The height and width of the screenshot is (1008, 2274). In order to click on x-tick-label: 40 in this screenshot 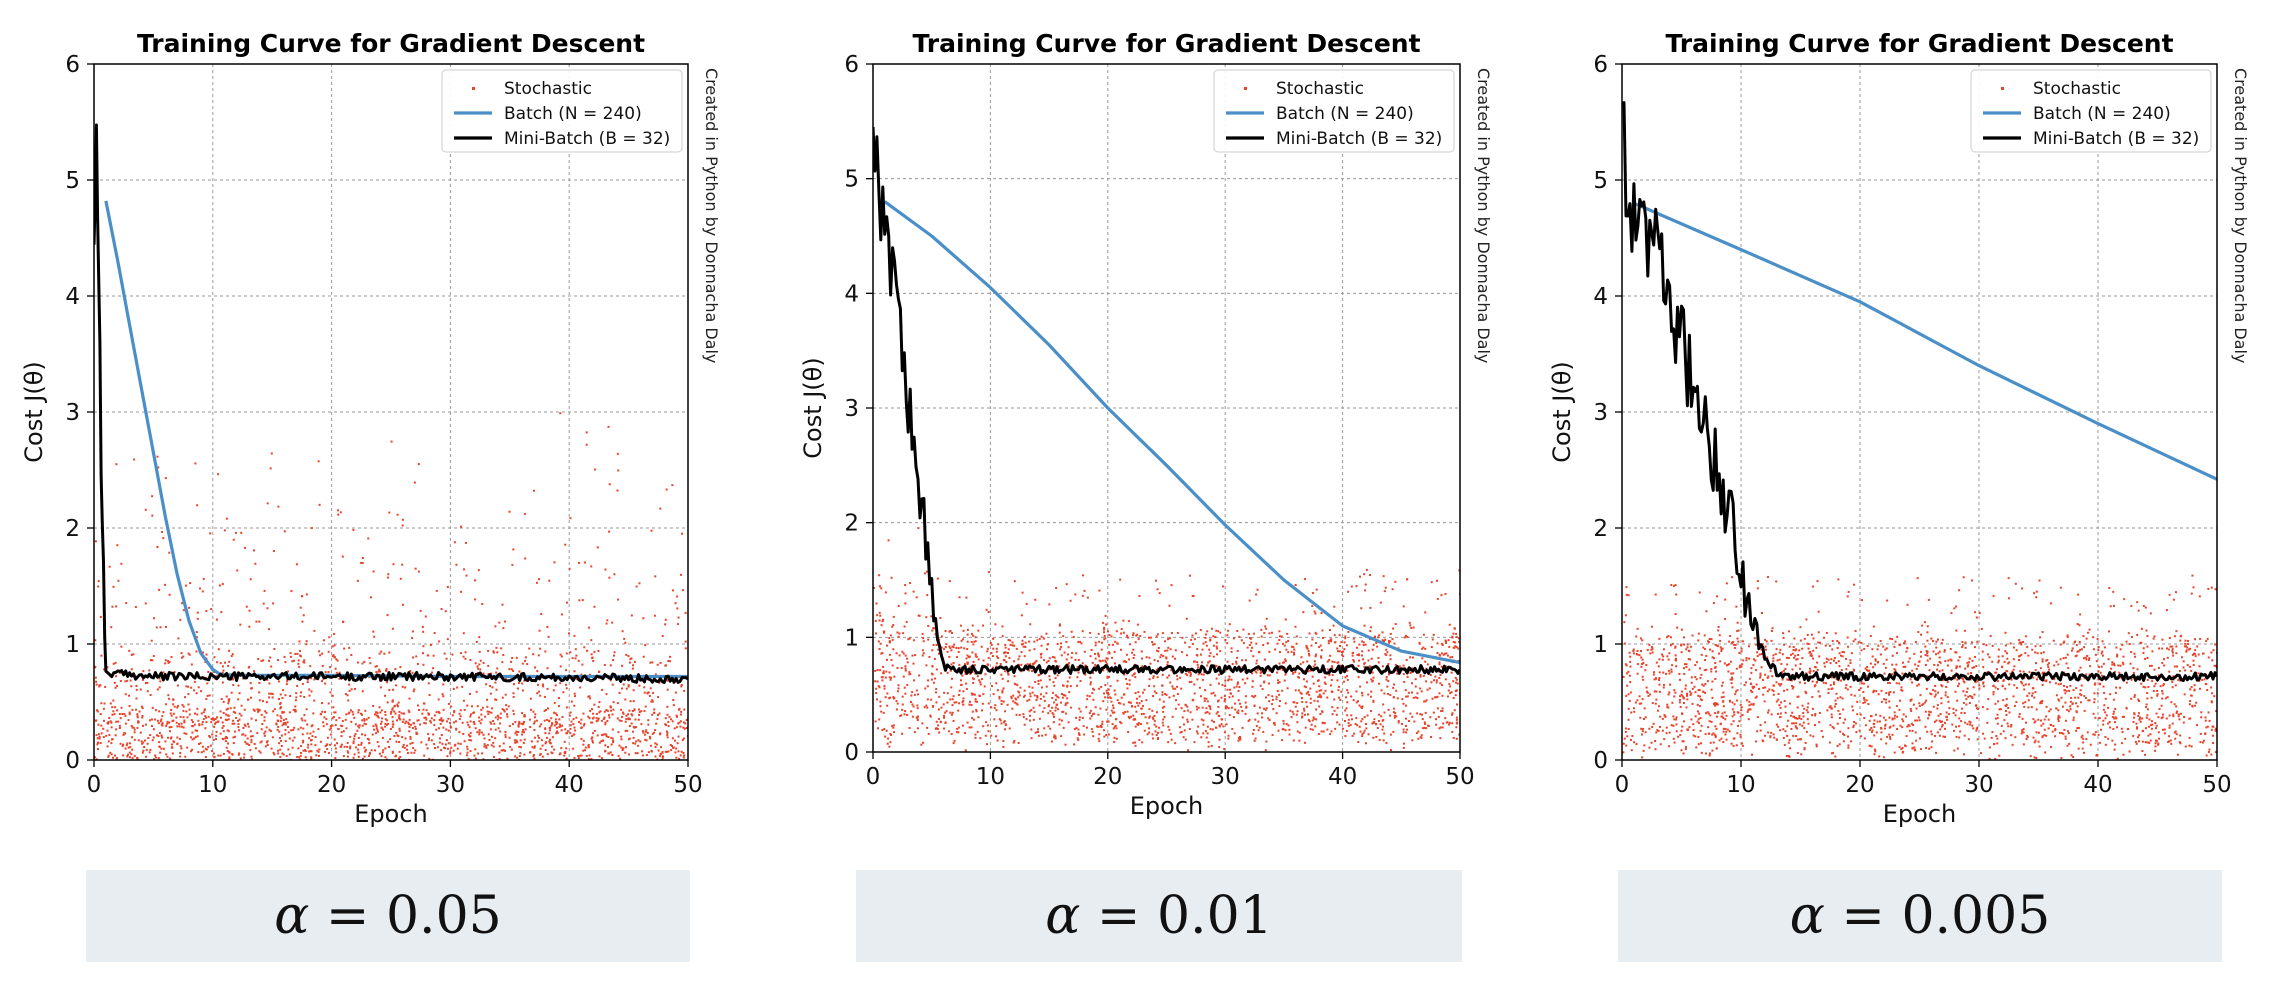, I will do `click(569, 785)`.